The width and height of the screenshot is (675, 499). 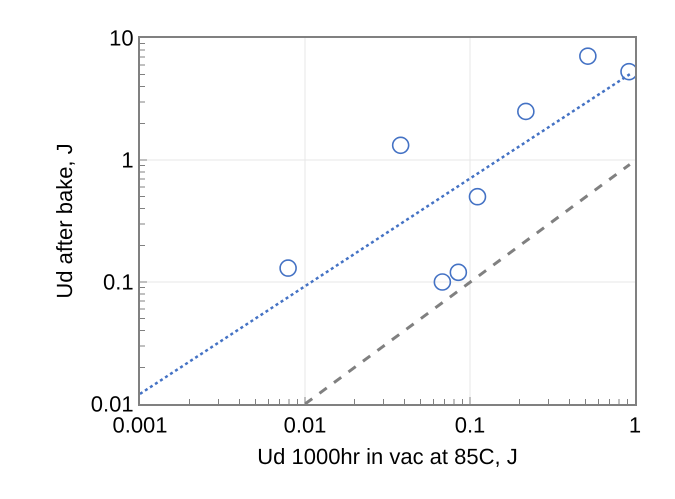 What do you see at coordinates (470, 425) in the screenshot?
I see `x-tick-label: 0.1` at bounding box center [470, 425].